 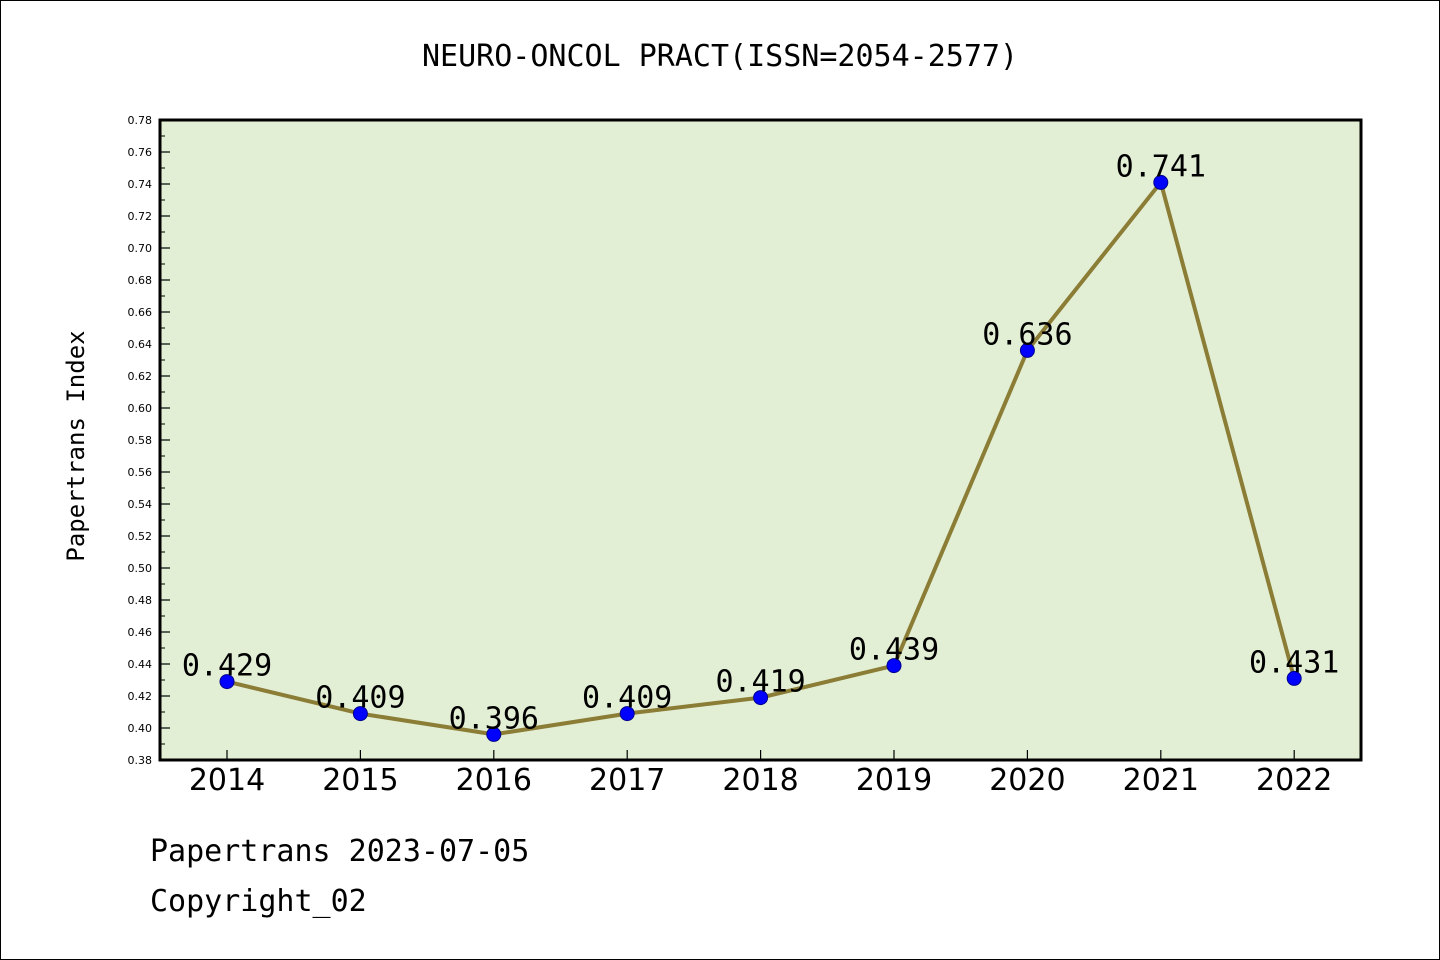 What do you see at coordinates (894, 780) in the screenshot?
I see `x-tick-label: 2019` at bounding box center [894, 780].